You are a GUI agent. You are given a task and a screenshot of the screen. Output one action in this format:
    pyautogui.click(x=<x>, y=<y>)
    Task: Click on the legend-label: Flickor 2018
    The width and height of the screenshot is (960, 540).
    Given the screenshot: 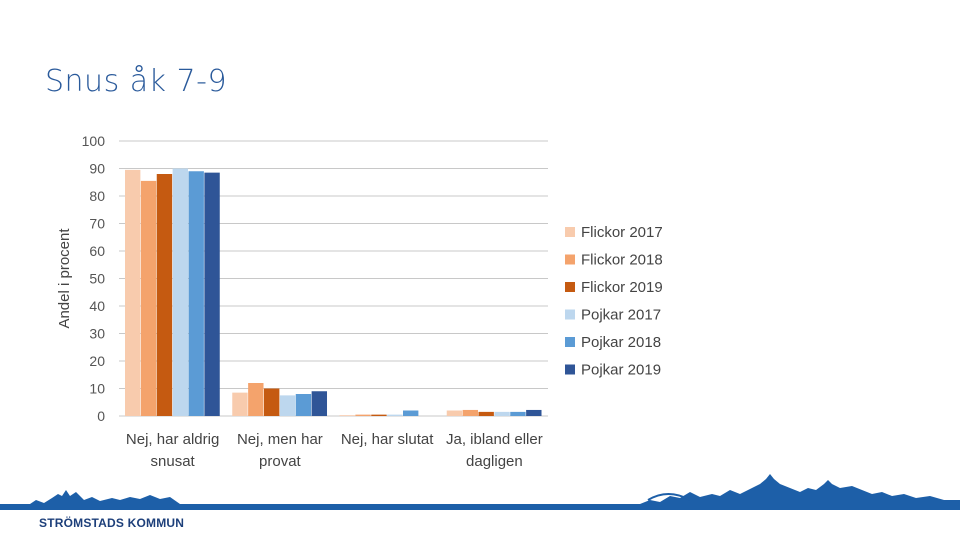 What is the action you would take?
    pyautogui.click(x=622, y=260)
    